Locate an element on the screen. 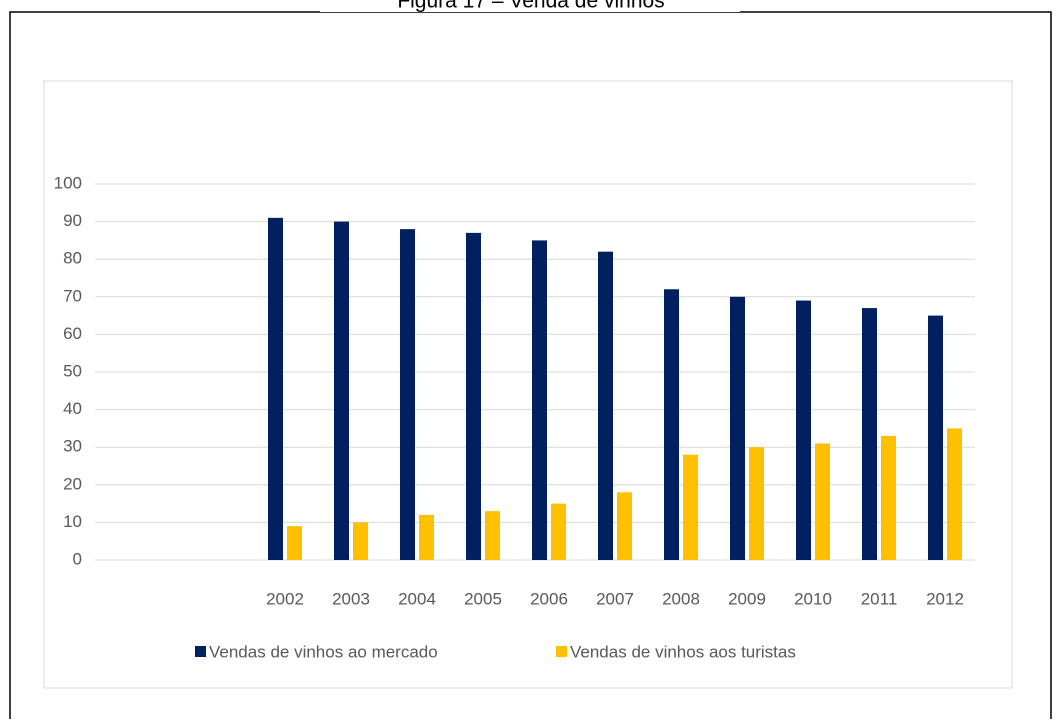 The width and height of the screenshot is (1062, 724). y-tick-label: 0 is located at coordinates (77, 558).